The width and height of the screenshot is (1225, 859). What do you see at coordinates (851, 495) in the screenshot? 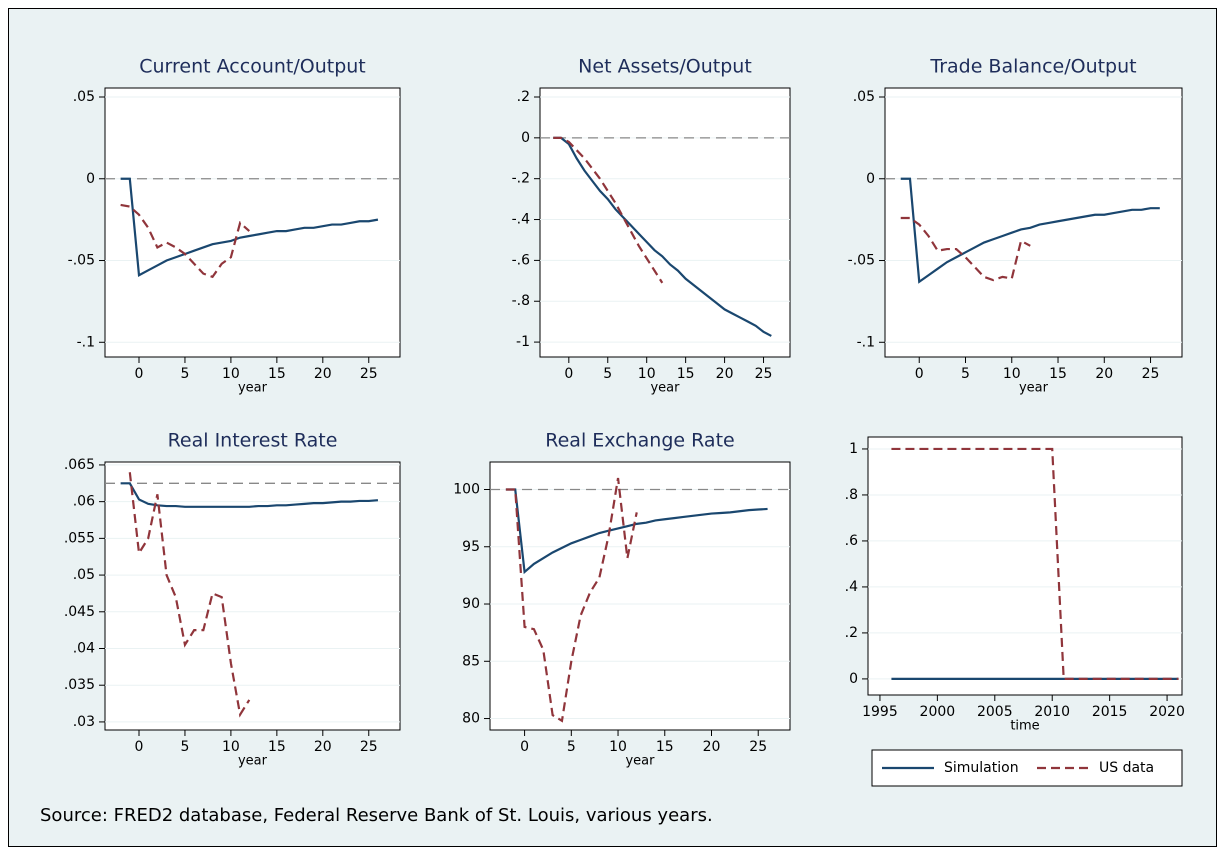
I see `y-tick-label: .8` at bounding box center [851, 495].